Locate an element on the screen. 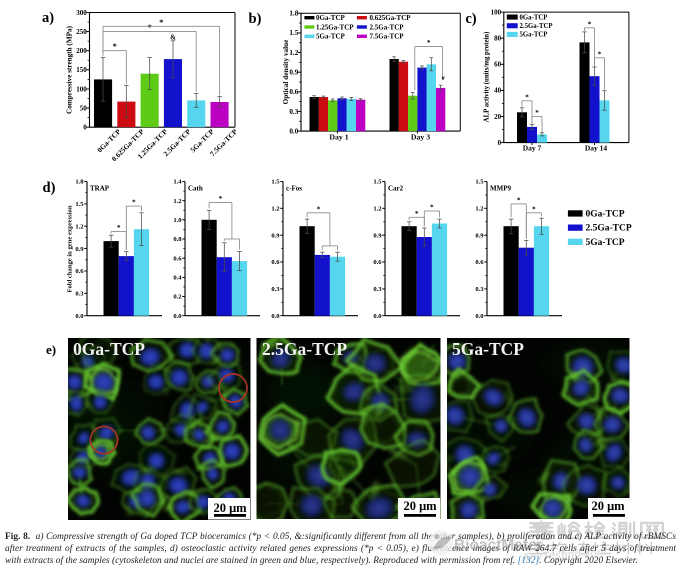 The image size is (680, 575). svg-text: BioactMater is located at coordinates (498, 545).